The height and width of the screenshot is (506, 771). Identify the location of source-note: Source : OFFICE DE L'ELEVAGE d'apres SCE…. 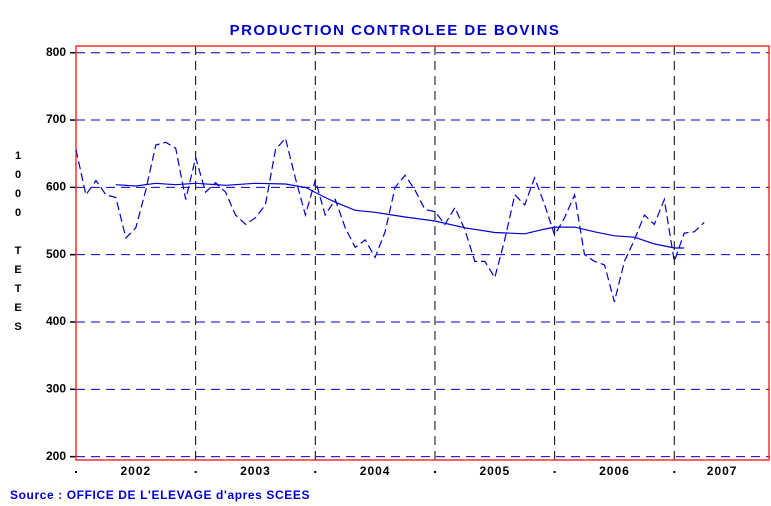
(160, 495).